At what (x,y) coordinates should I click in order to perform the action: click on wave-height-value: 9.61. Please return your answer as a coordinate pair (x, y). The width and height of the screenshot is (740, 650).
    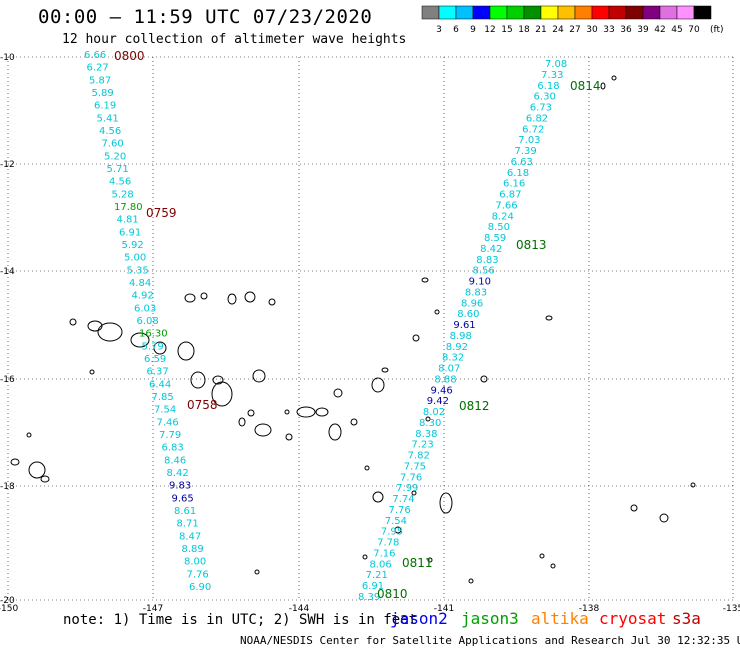
    Looking at the image, I should click on (464, 325).